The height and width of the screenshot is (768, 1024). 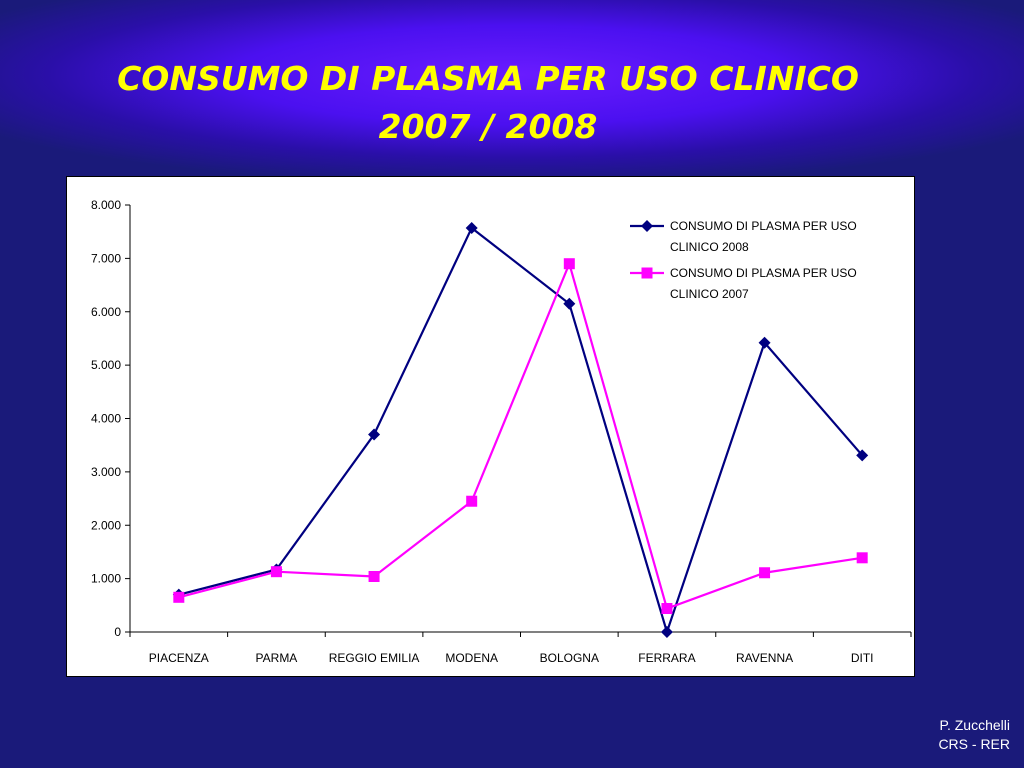 What do you see at coordinates (106, 365) in the screenshot?
I see `y-tick-label: 5.000` at bounding box center [106, 365].